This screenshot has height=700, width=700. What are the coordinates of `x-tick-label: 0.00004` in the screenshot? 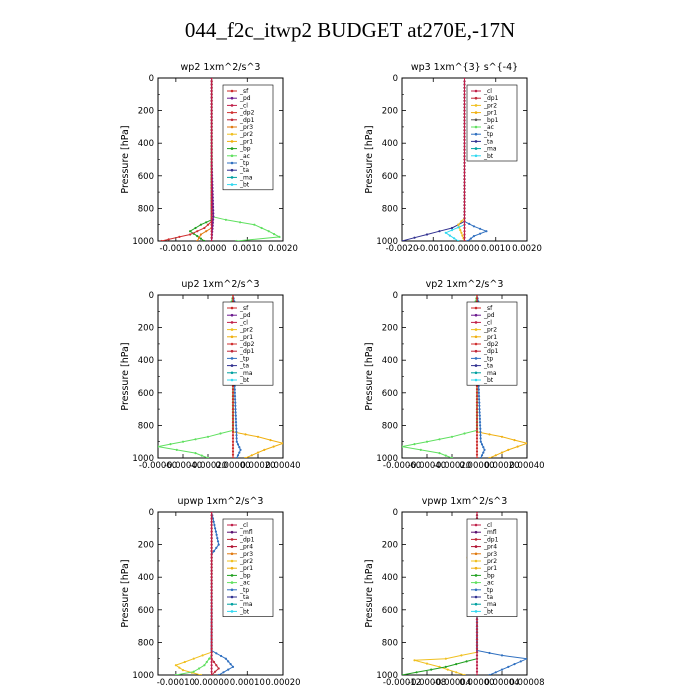 It's located at (501, 683).